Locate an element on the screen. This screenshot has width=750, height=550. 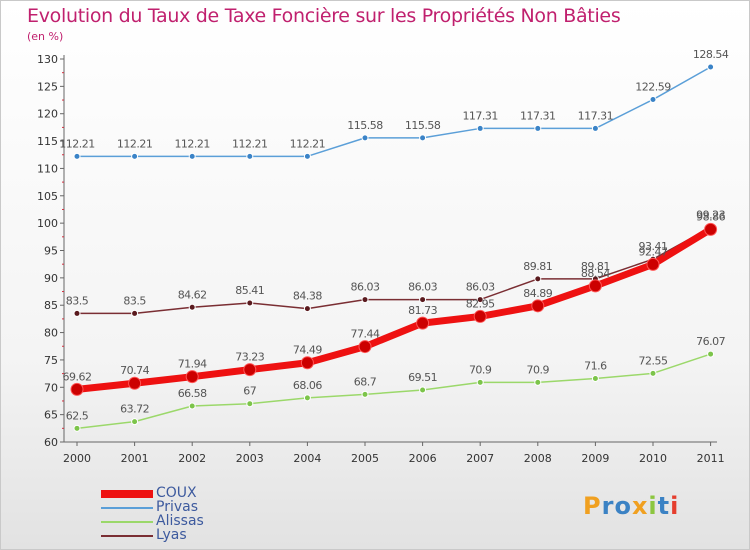
x-tick-label: 2001 is located at coordinates (135, 458).